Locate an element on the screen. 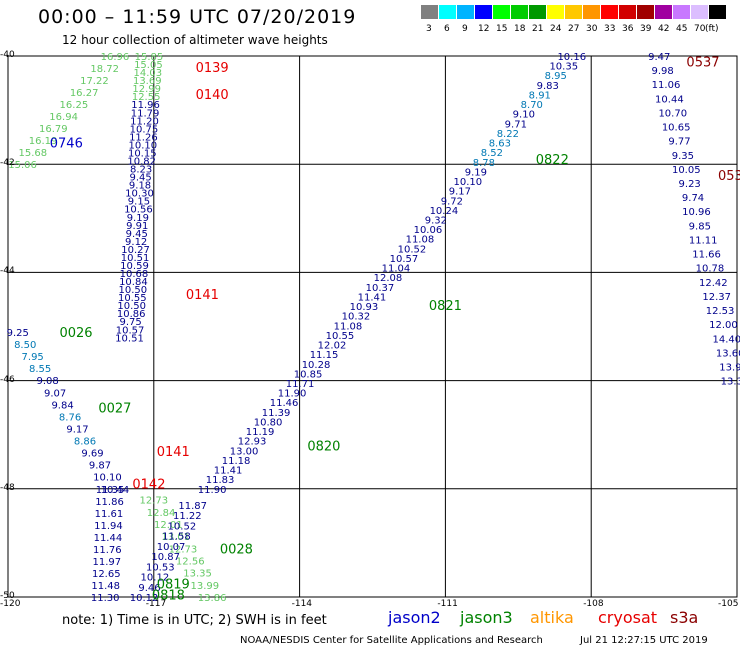  wave-height-value: 12.99 is located at coordinates (146, 89).